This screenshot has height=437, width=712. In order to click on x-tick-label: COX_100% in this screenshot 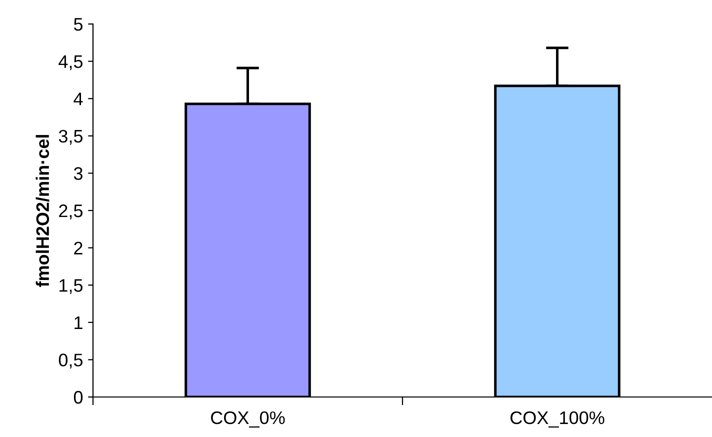, I will do `click(557, 419)`.